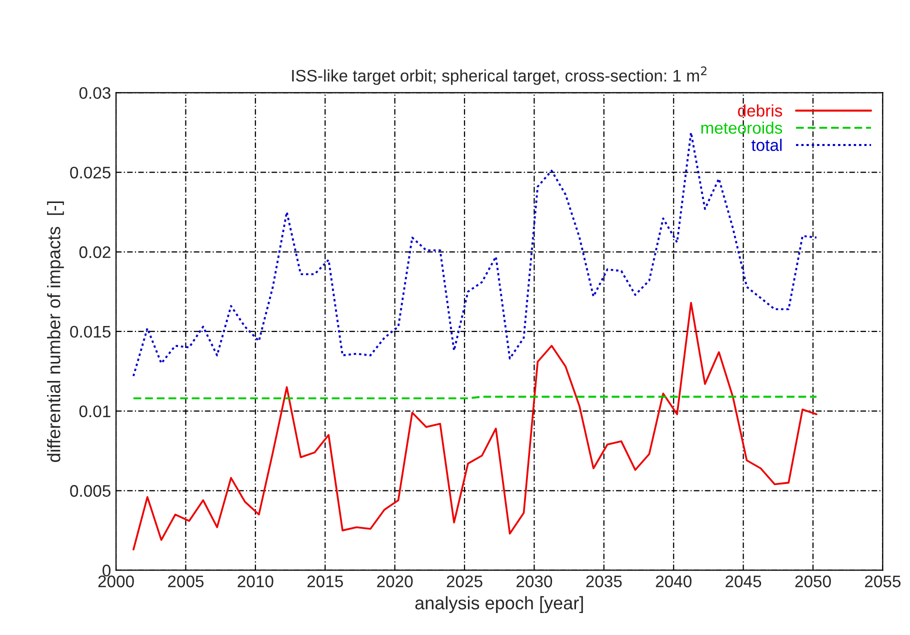  I want to click on x-tick-label: 2020, so click(395, 582).